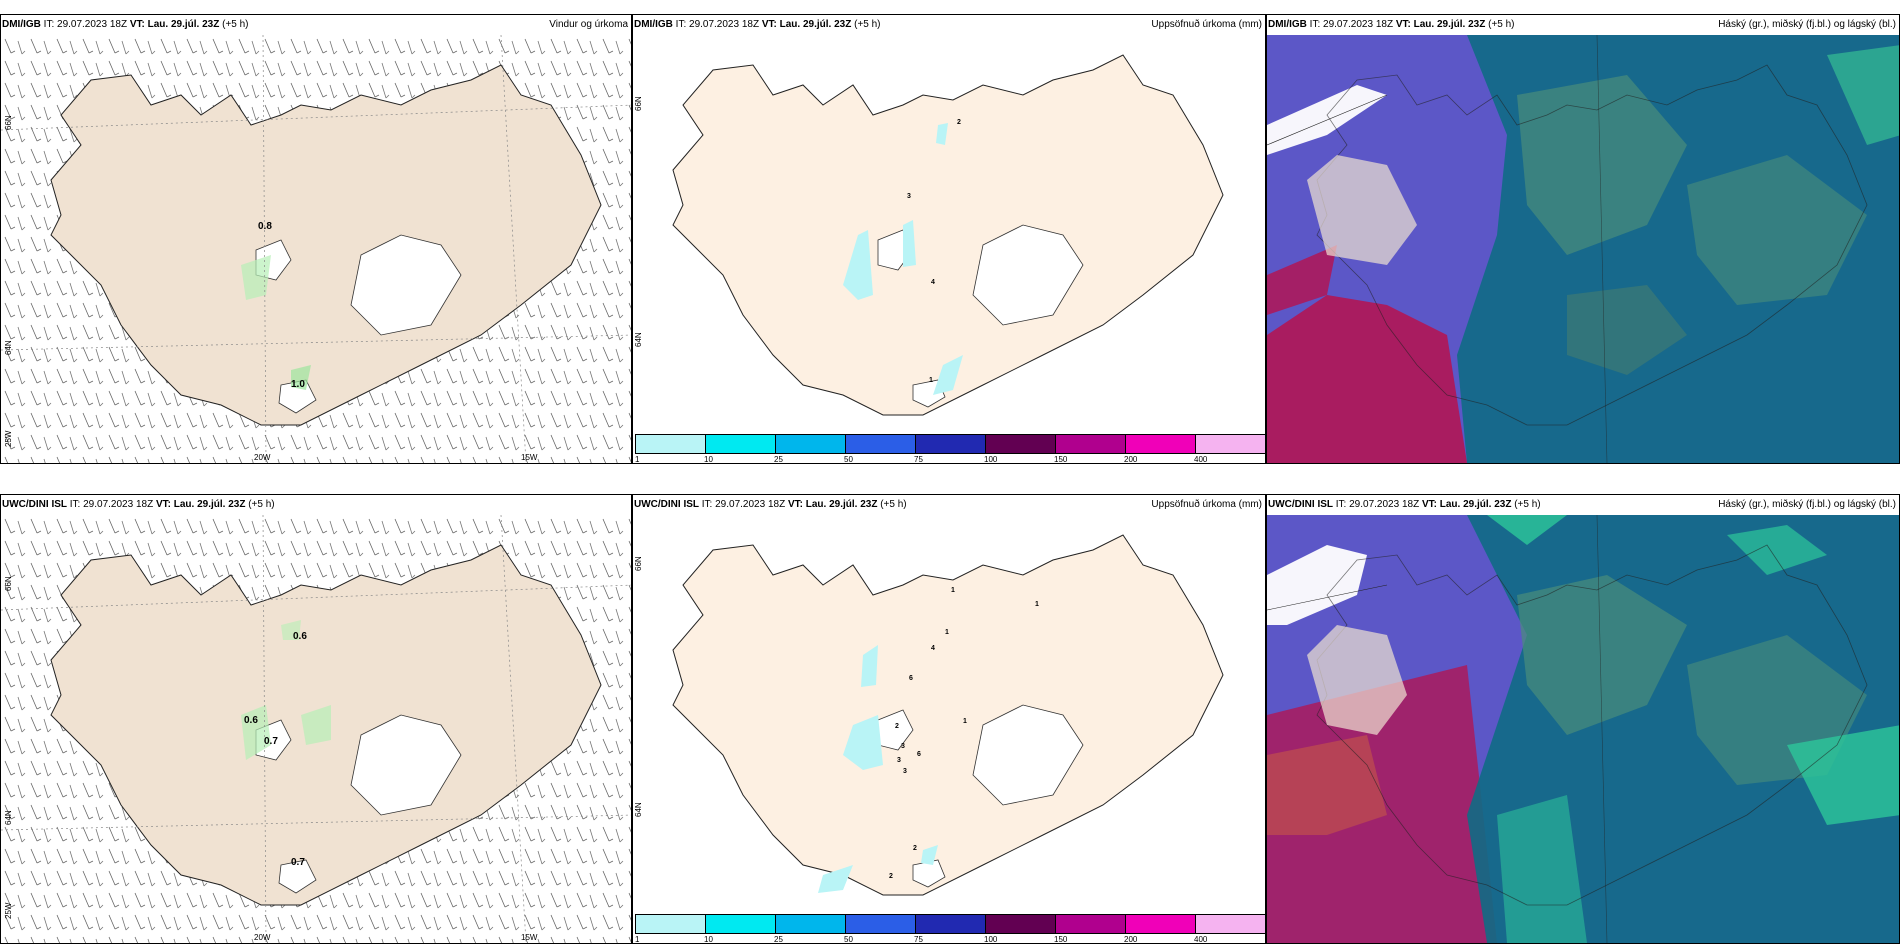 The width and height of the screenshot is (1900, 950). What do you see at coordinates (265, 226) in the screenshot?
I see `precip-value: 0.8` at bounding box center [265, 226].